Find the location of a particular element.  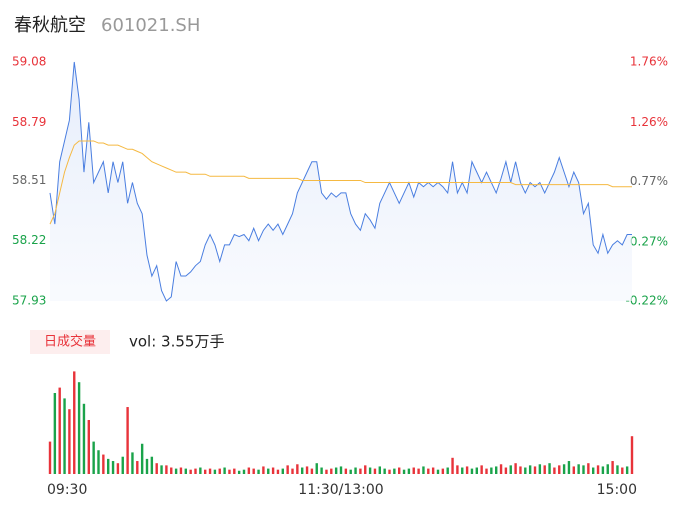

x-tick-label: 15:00 is located at coordinates (617, 490).